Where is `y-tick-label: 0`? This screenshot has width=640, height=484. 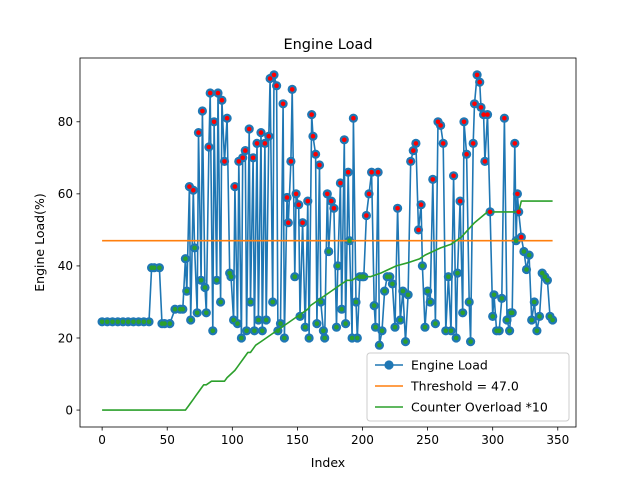 y-tick-label: 0 is located at coordinates (69, 410).